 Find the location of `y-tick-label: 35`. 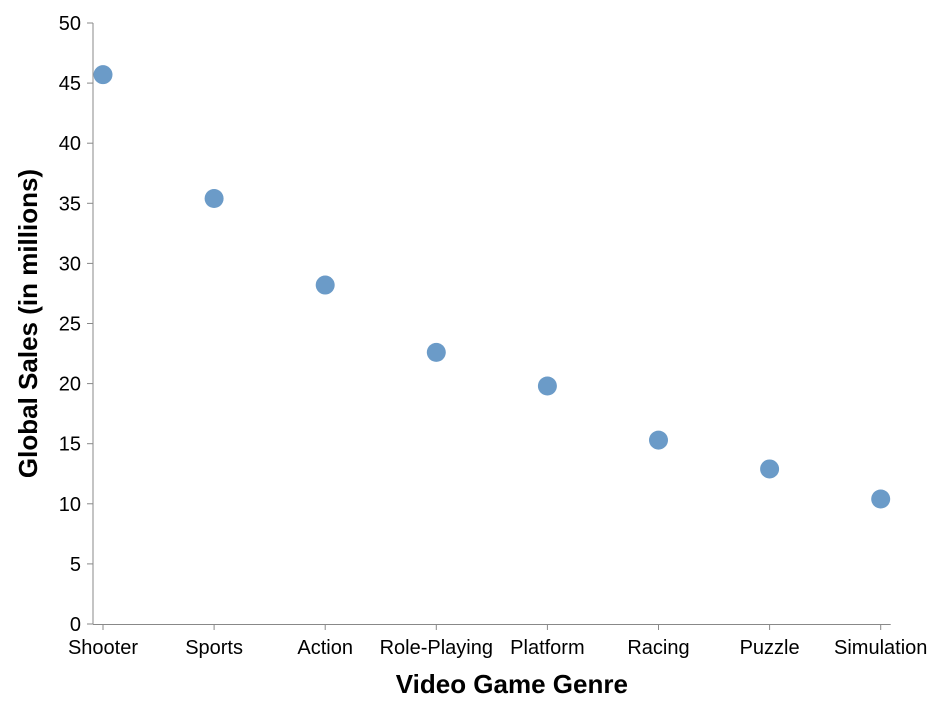

y-tick-label: 35 is located at coordinates (70, 204).